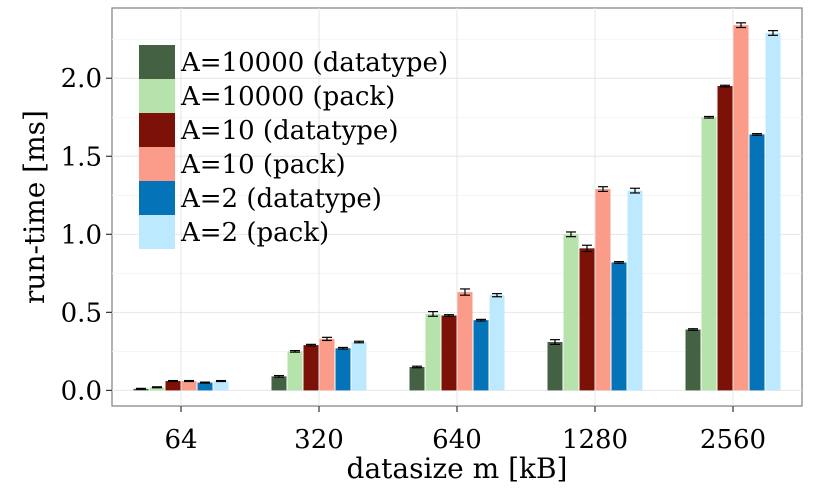 The width and height of the screenshot is (830, 498). I want to click on y-tick-label: 0.5, so click(81, 313).